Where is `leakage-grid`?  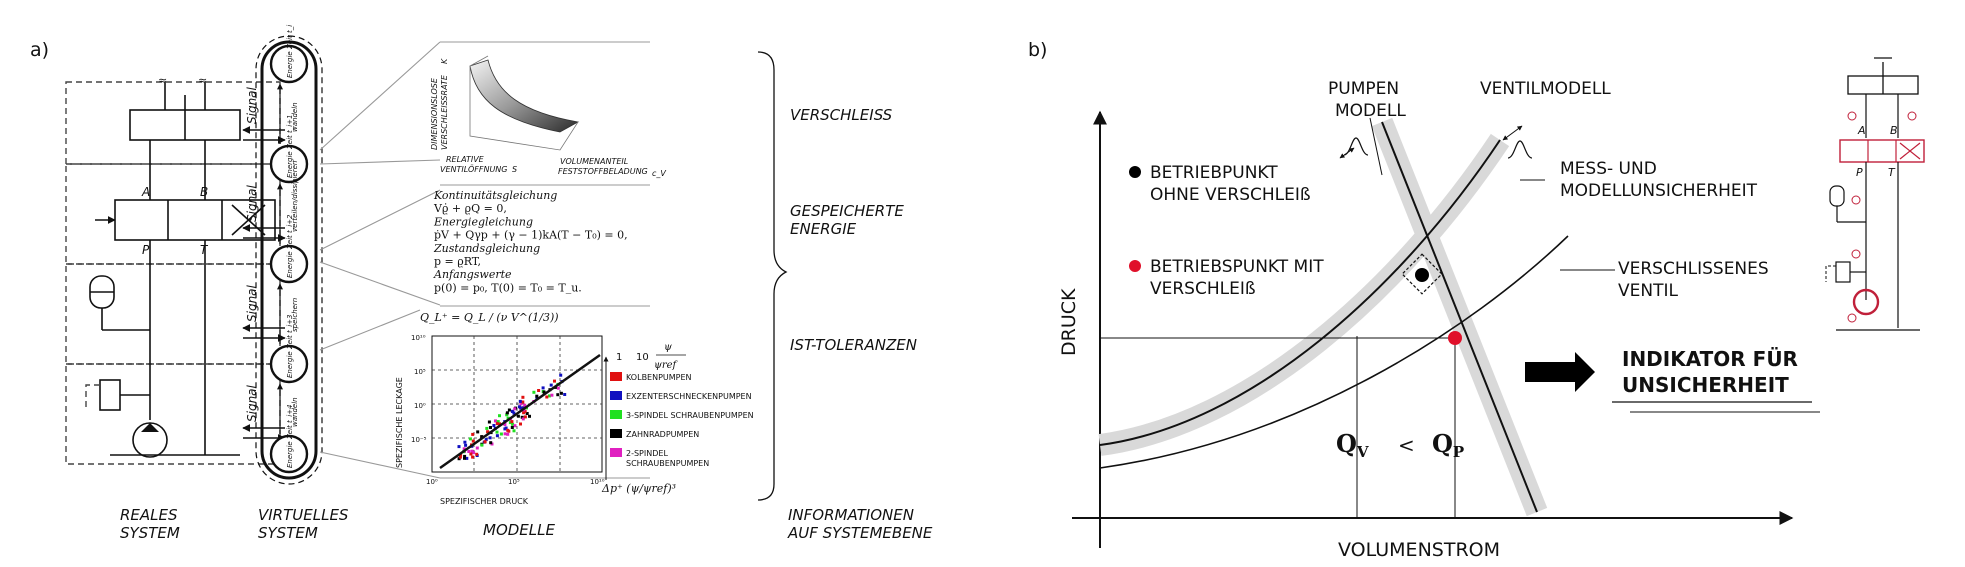
leakage-grid is located at coordinates (517, 404).